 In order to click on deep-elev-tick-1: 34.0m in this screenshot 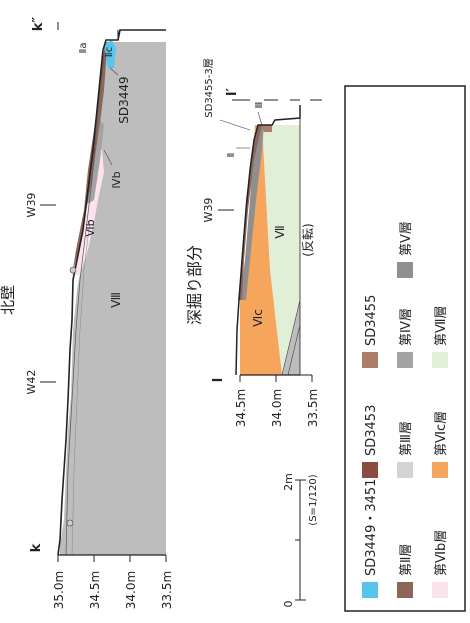, I will do `click(277, 408)`.